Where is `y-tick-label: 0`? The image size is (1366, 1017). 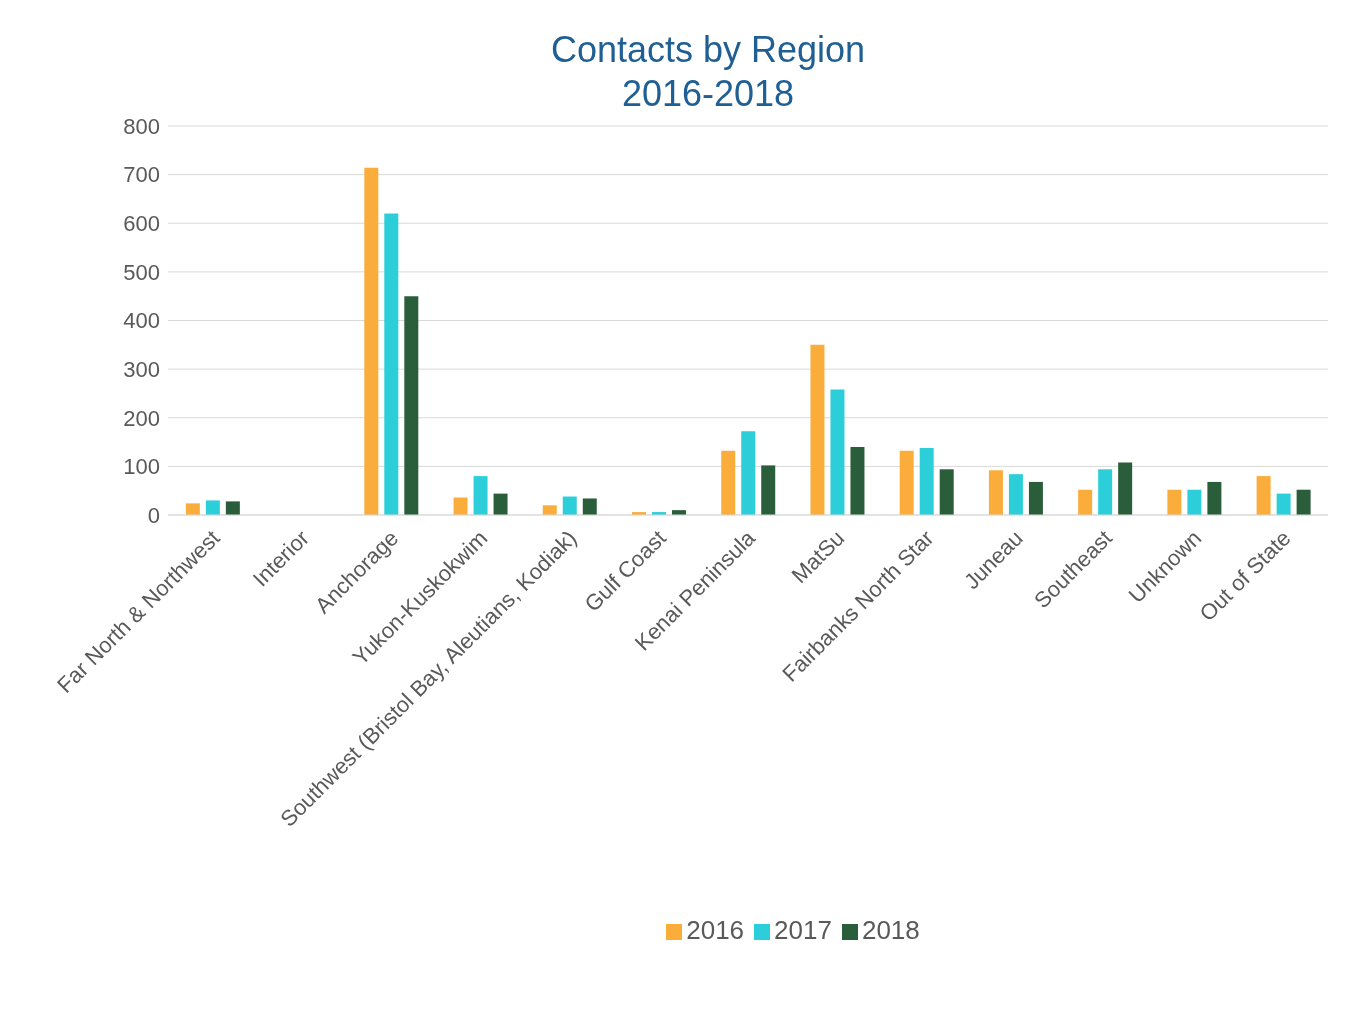 y-tick-label: 0 is located at coordinates (153, 515).